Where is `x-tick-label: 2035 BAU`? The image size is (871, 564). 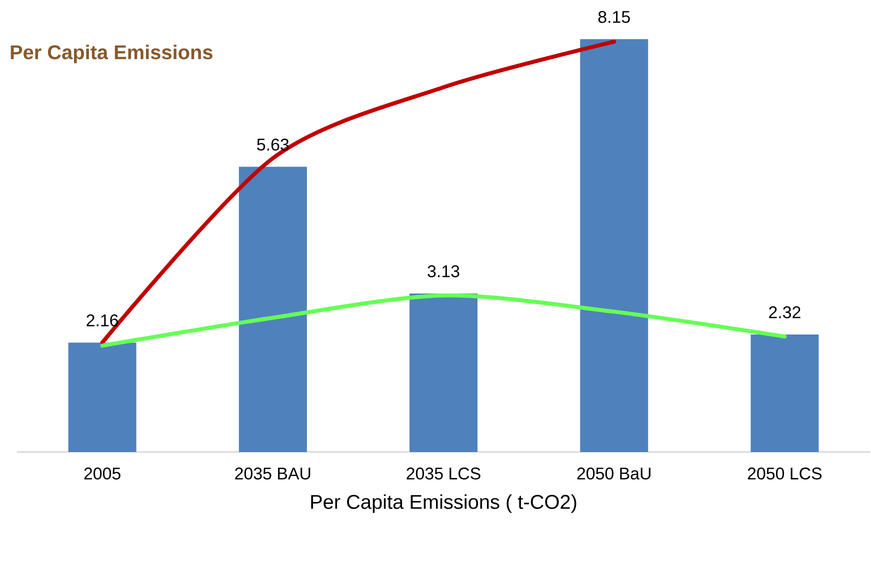 x-tick-label: 2035 BAU is located at coordinates (272, 474).